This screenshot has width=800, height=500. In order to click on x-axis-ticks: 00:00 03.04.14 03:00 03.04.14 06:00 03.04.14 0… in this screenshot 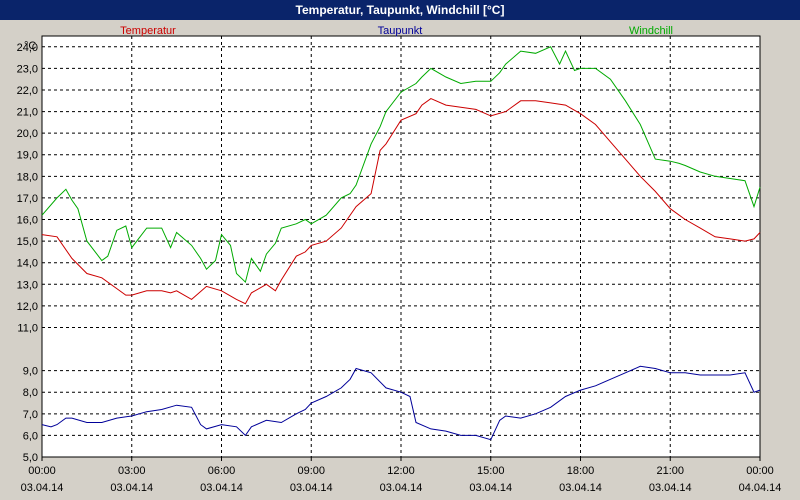, I will do `click(401, 475)`.